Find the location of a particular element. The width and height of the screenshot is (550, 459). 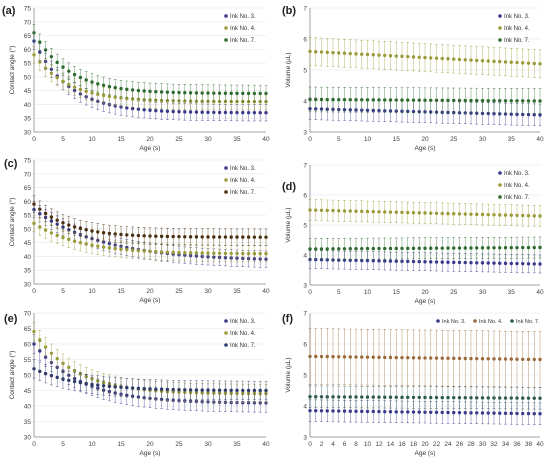

data-series is located at coordinates (425, 213).